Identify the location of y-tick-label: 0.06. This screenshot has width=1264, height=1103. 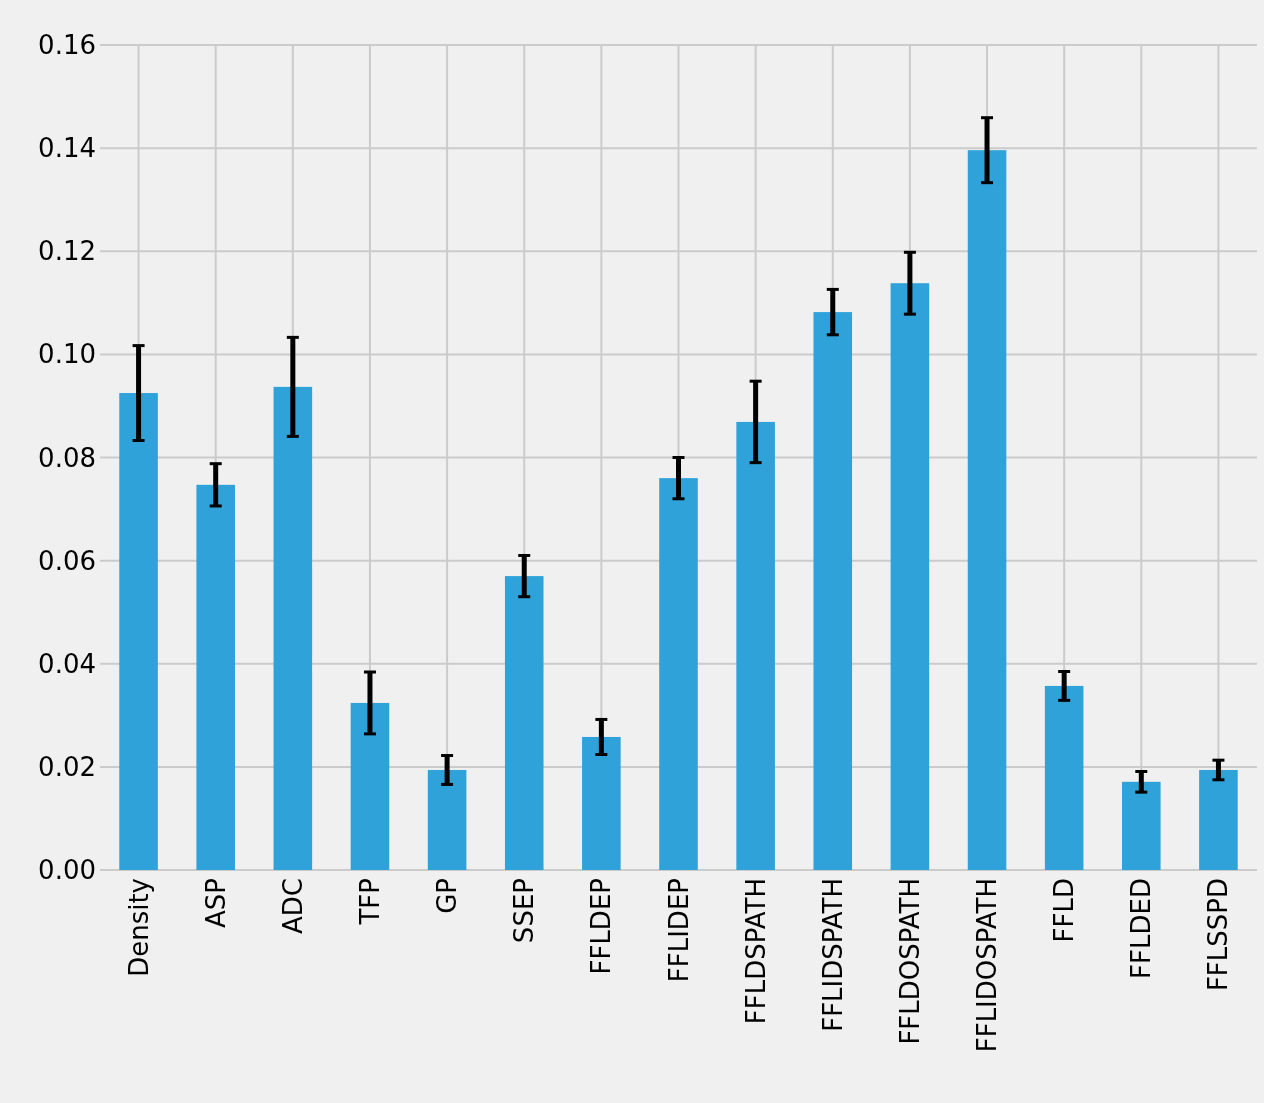
(67, 560).